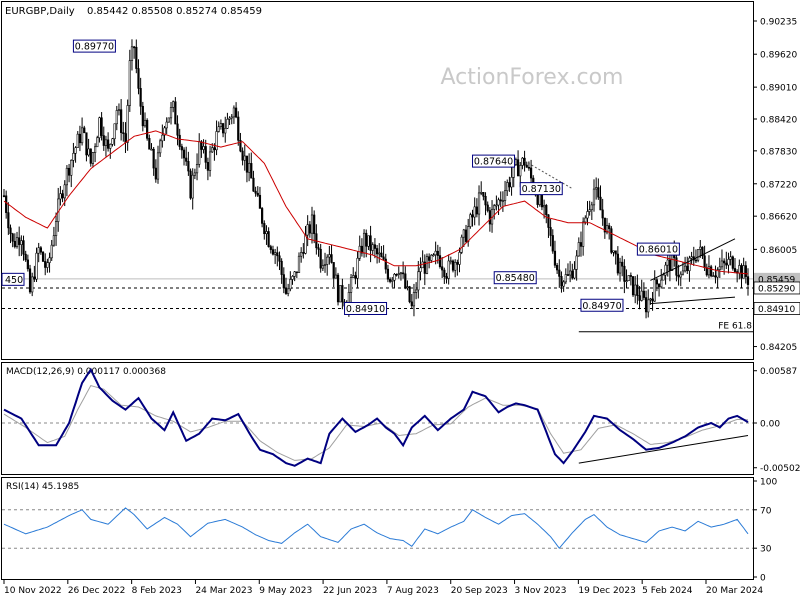  Describe the element at coordinates (33, 591) in the screenshot. I see `x-axis-tick-label: 10 Nov 2022` at that location.